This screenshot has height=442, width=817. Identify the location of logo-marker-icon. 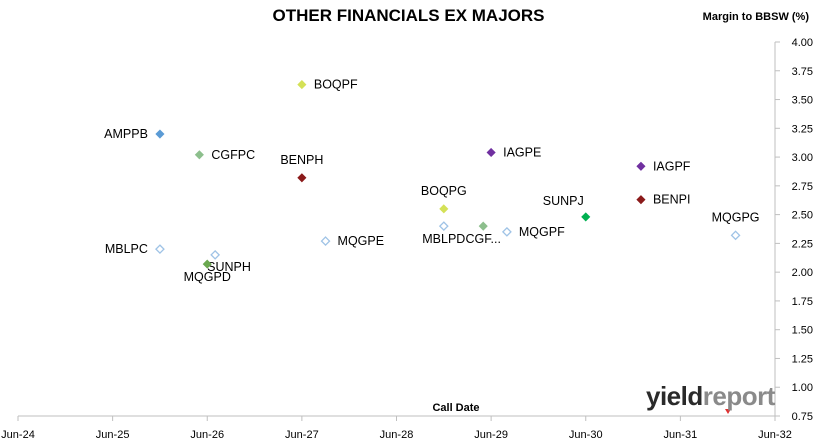
(728, 411).